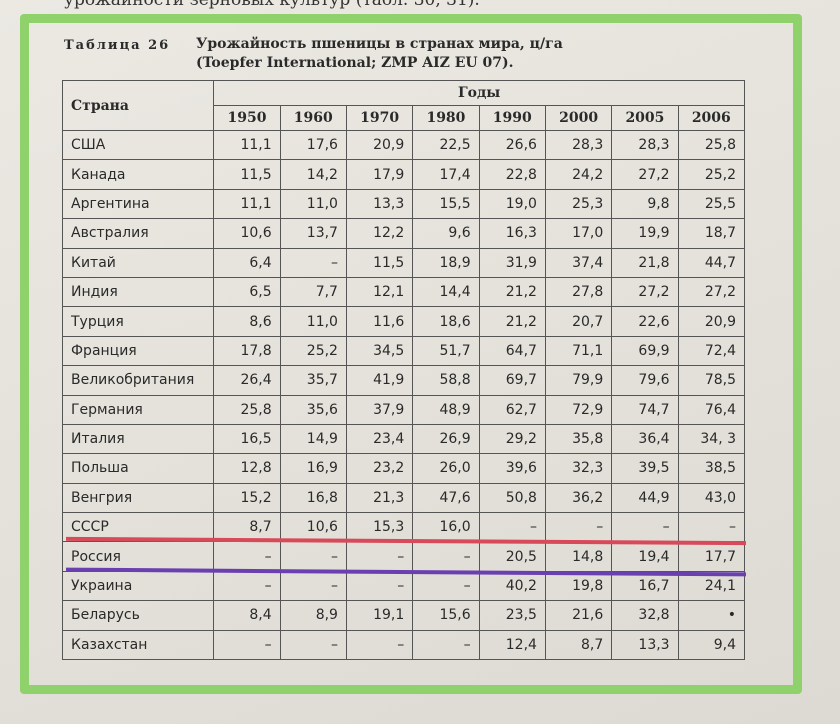 This screenshot has height=724, width=840. Describe the element at coordinates (379, 351) in the screenshot. I see `value-cell: 34,5` at that location.